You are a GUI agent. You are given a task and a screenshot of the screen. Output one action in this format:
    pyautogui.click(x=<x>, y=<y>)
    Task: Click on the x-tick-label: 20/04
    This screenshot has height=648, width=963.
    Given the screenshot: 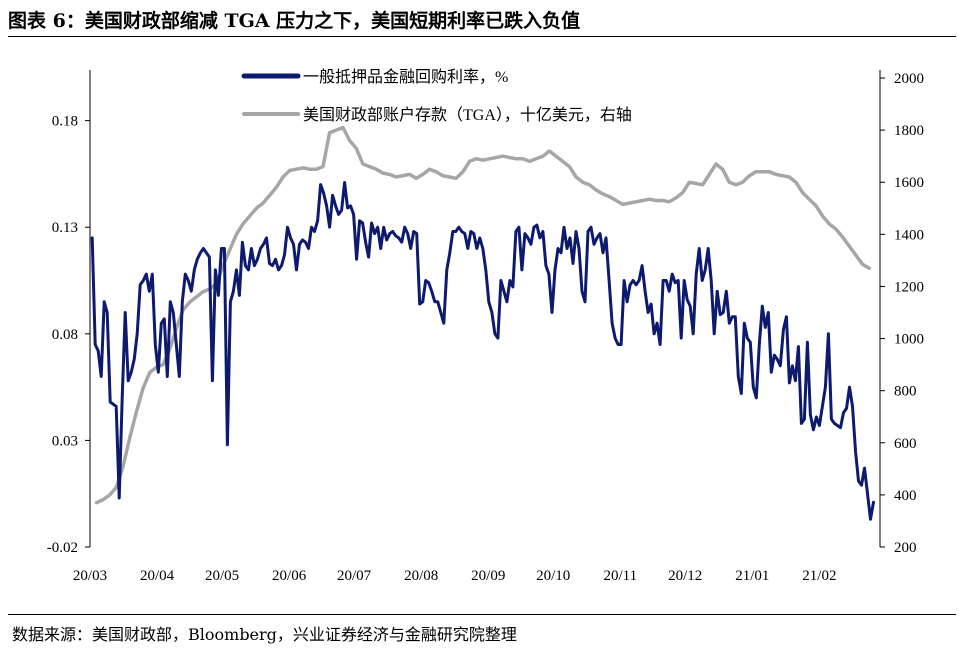 What is the action you would take?
    pyautogui.click(x=157, y=576)
    